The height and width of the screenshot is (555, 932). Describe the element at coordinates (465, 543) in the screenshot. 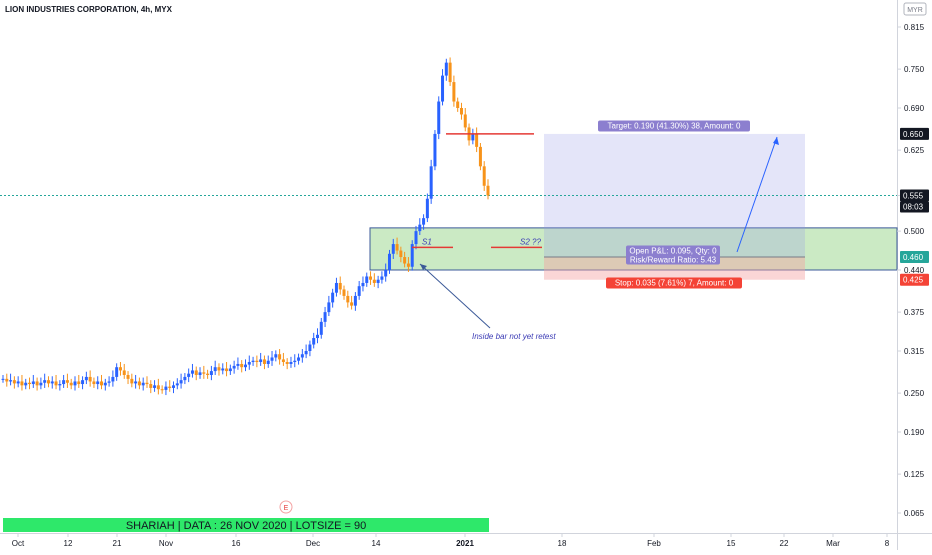

I see `time-tick-label: 2021` at that location.